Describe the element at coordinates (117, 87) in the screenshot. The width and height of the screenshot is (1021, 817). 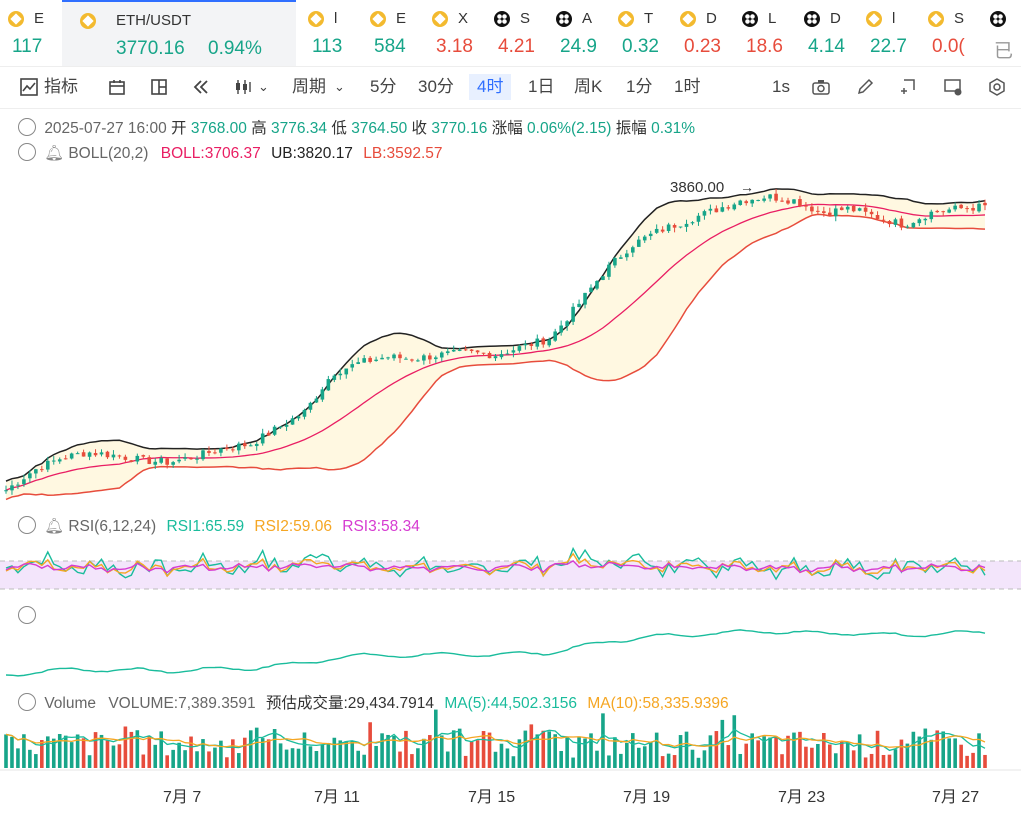
I see `calendar-icon` at that location.